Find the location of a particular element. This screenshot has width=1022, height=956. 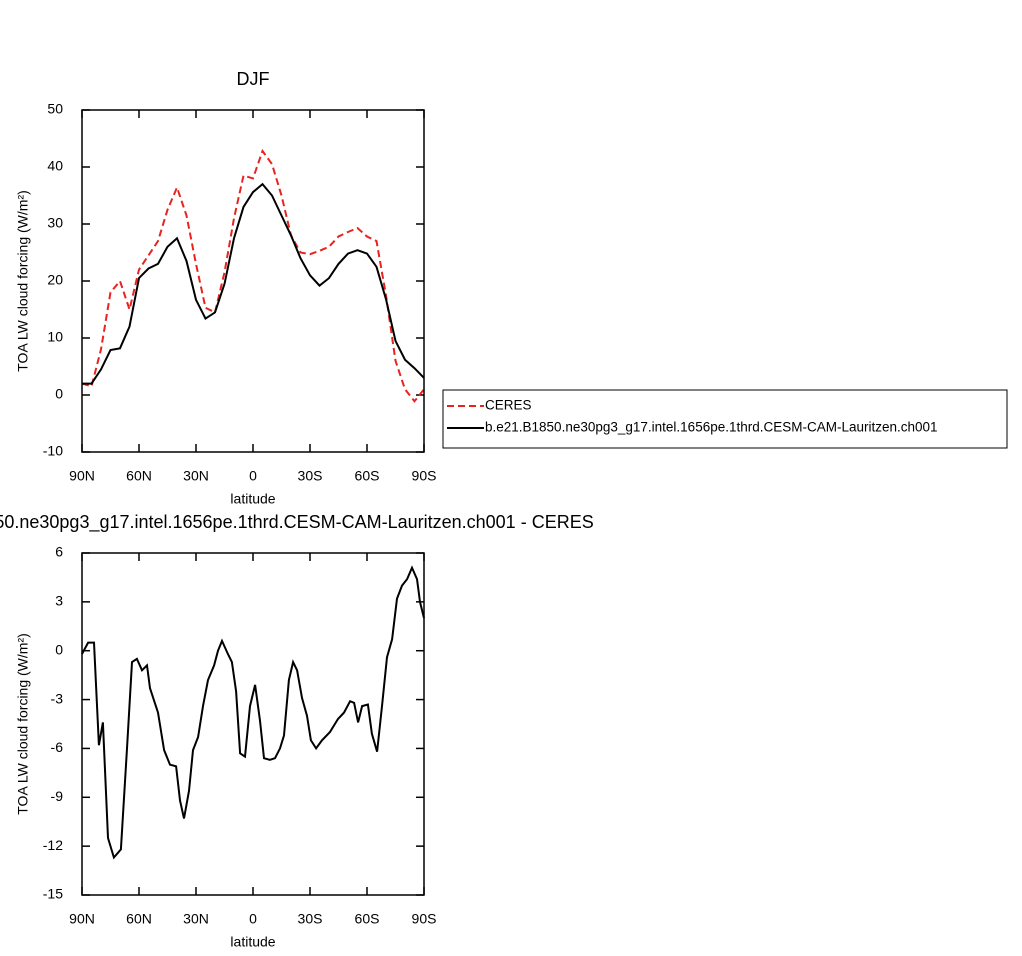

chart-title: DJF is located at coordinates (253, 79).